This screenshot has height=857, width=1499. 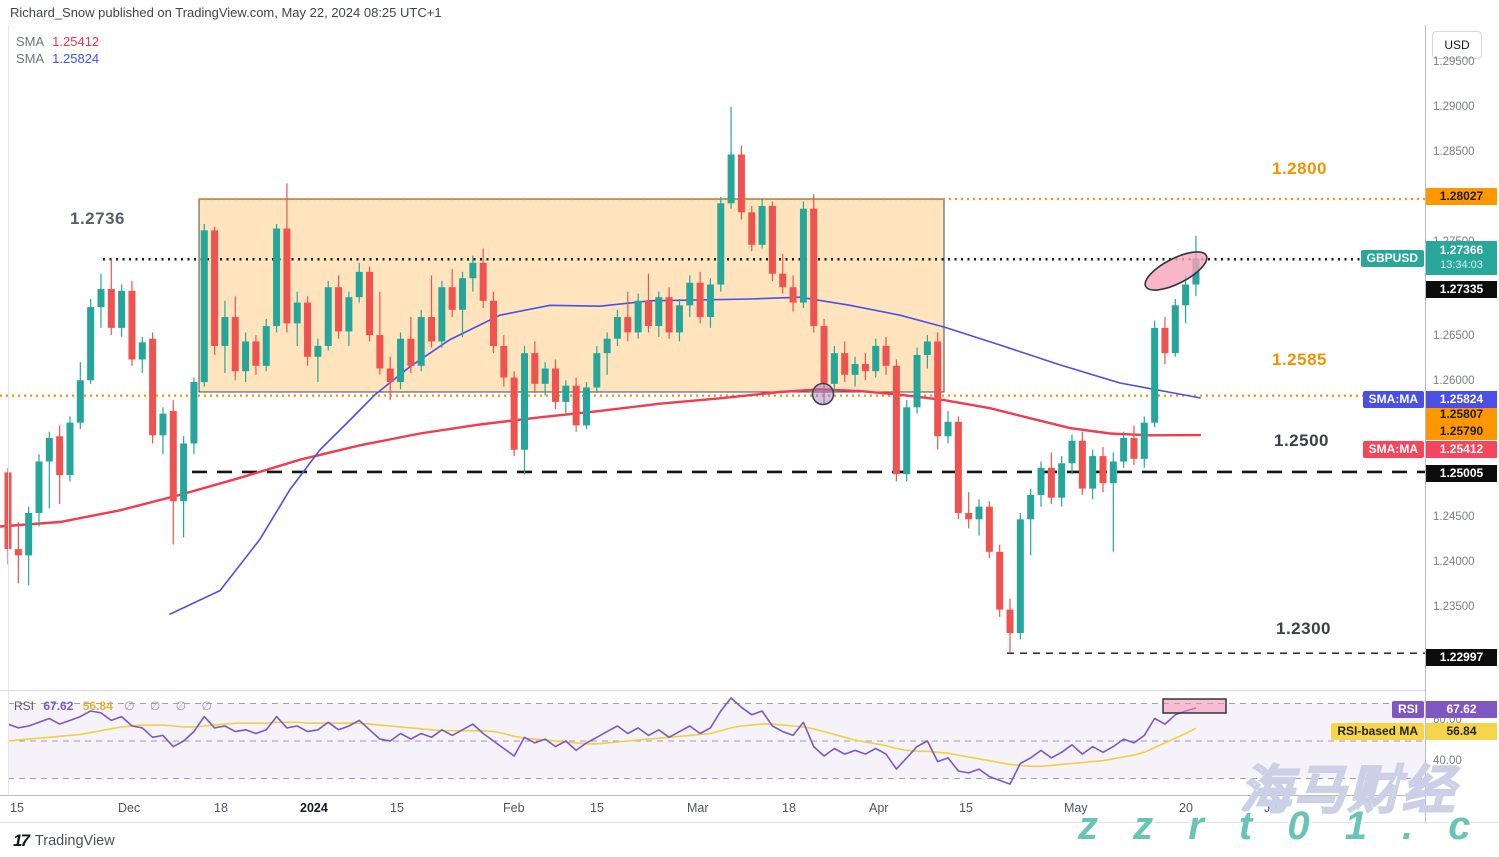 I want to click on time-axis-separator, so click(x=713, y=795).